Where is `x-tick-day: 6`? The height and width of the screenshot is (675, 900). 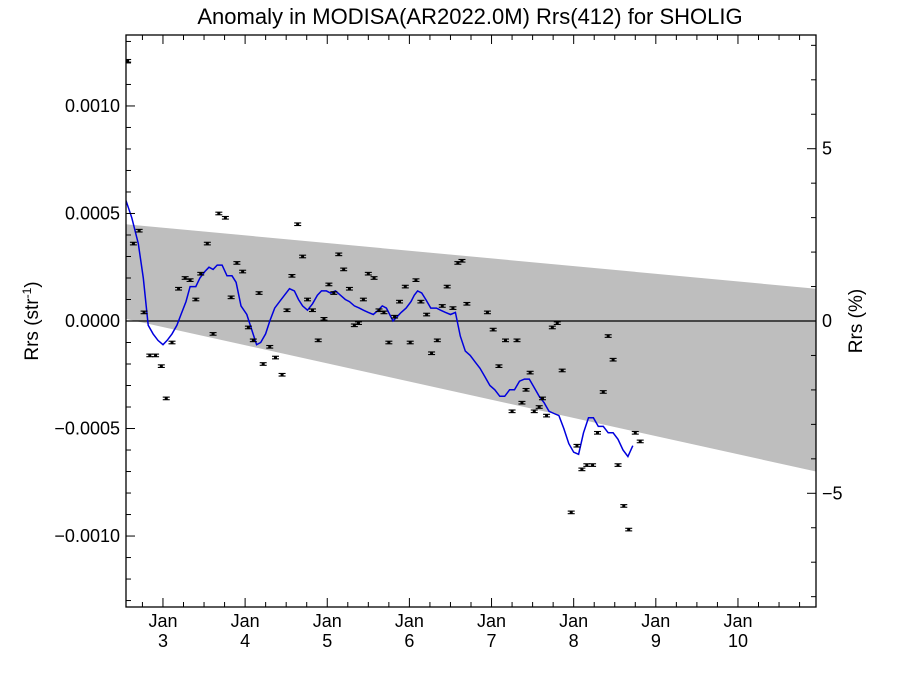
x-tick-day: 6 is located at coordinates (409, 641).